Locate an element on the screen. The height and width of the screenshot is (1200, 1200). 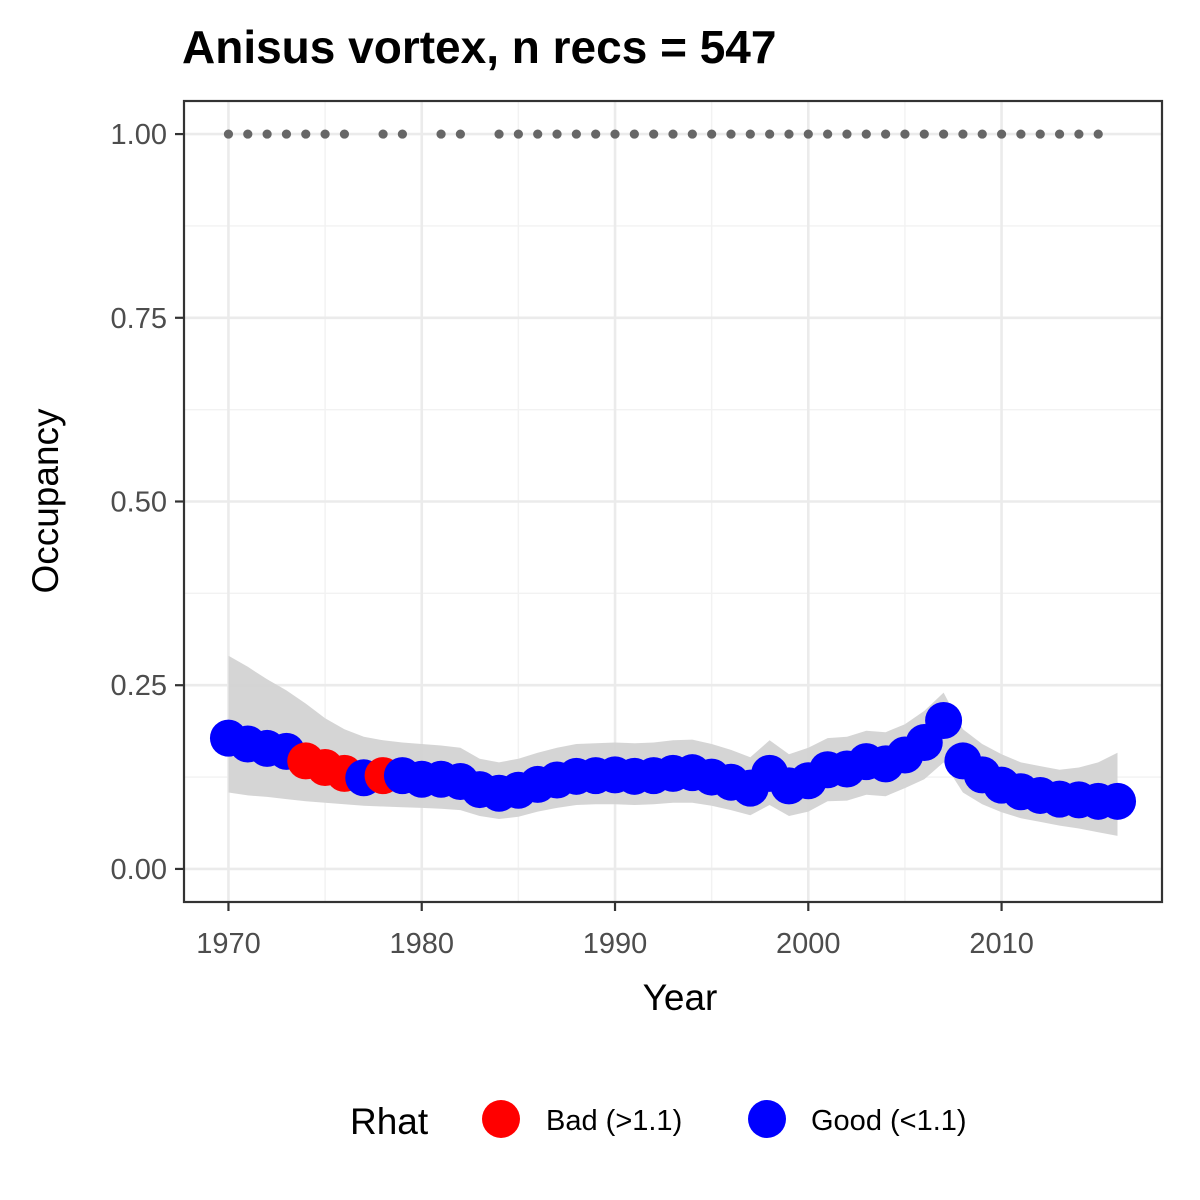
legend-label-bad: Bad (>1.1) is located at coordinates (614, 1121).